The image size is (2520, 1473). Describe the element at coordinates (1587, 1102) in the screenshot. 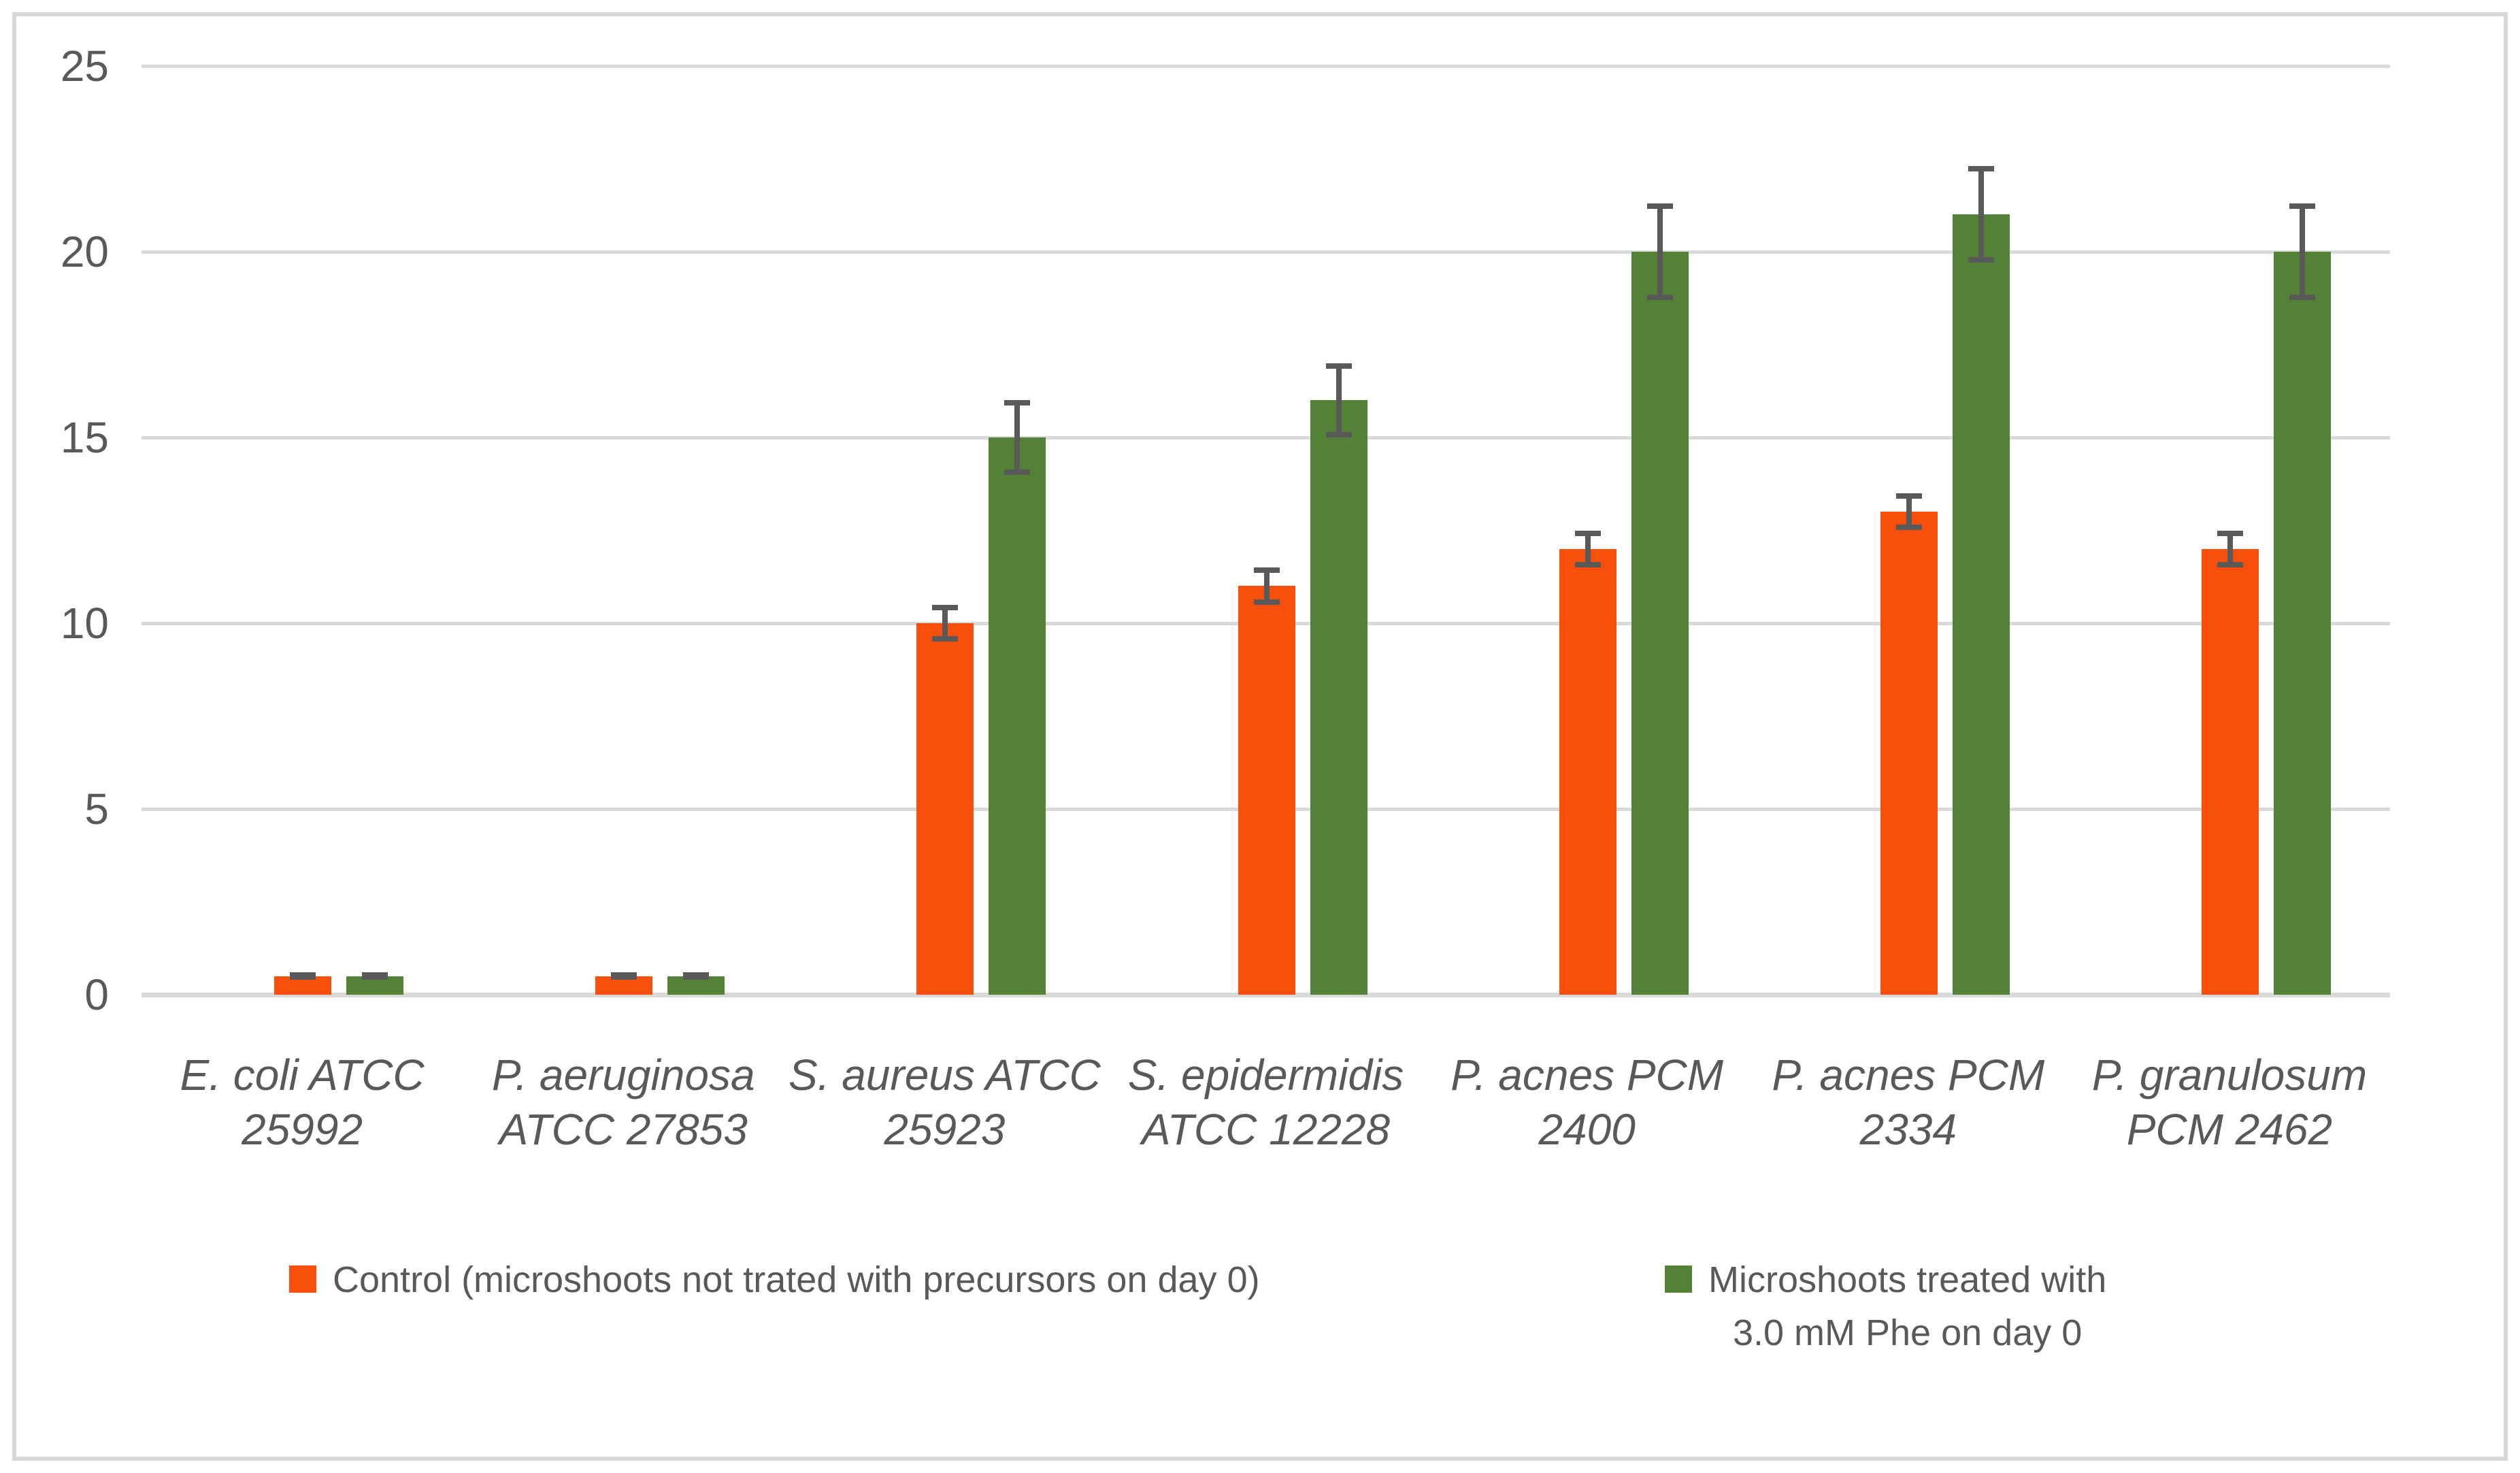

I see `x-category-label-4: P. acnes PCM 2400` at that location.